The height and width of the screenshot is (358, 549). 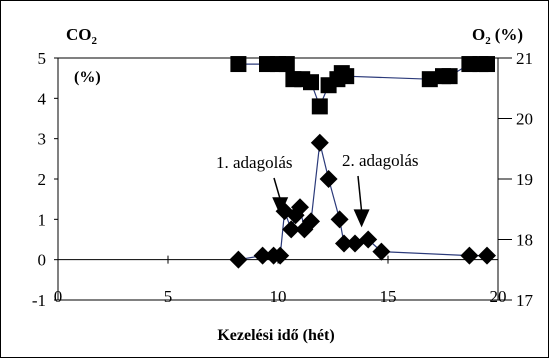 What do you see at coordinates (275, 335) in the screenshot?
I see `x-axis-title: Kezelési idő (hét)` at bounding box center [275, 335].